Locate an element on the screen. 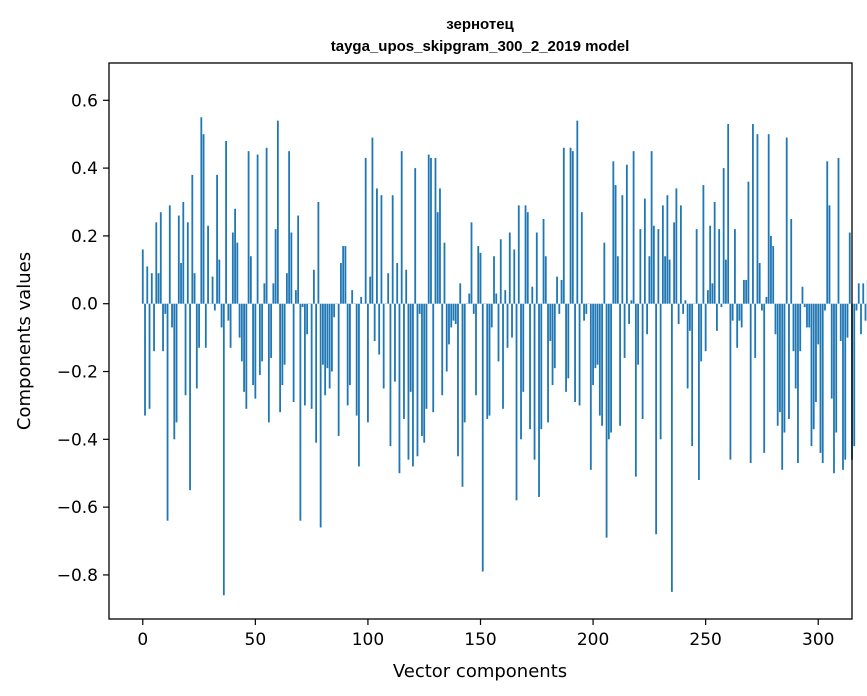  x-tick-label: 200 is located at coordinates (593, 640).